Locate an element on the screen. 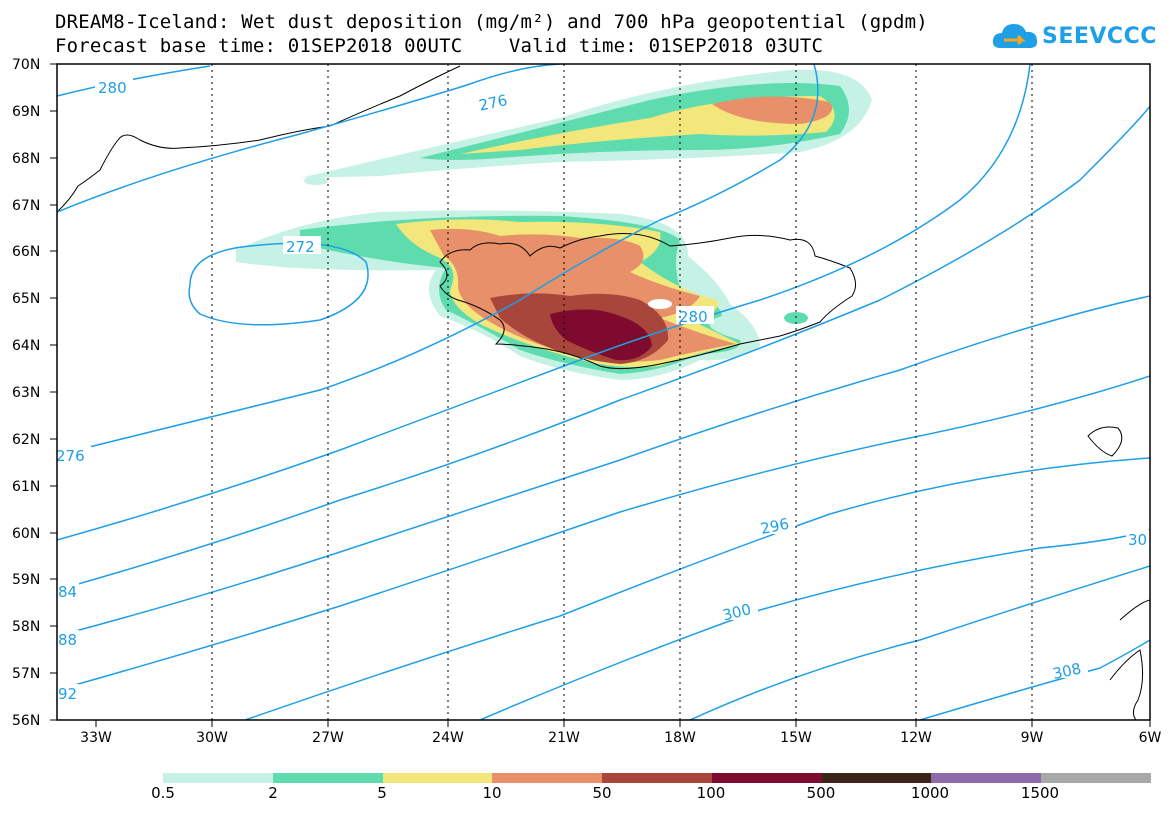 The height and width of the screenshot is (815, 1175). seevccc-logo: SEEVCCC is located at coordinates (1073, 38).